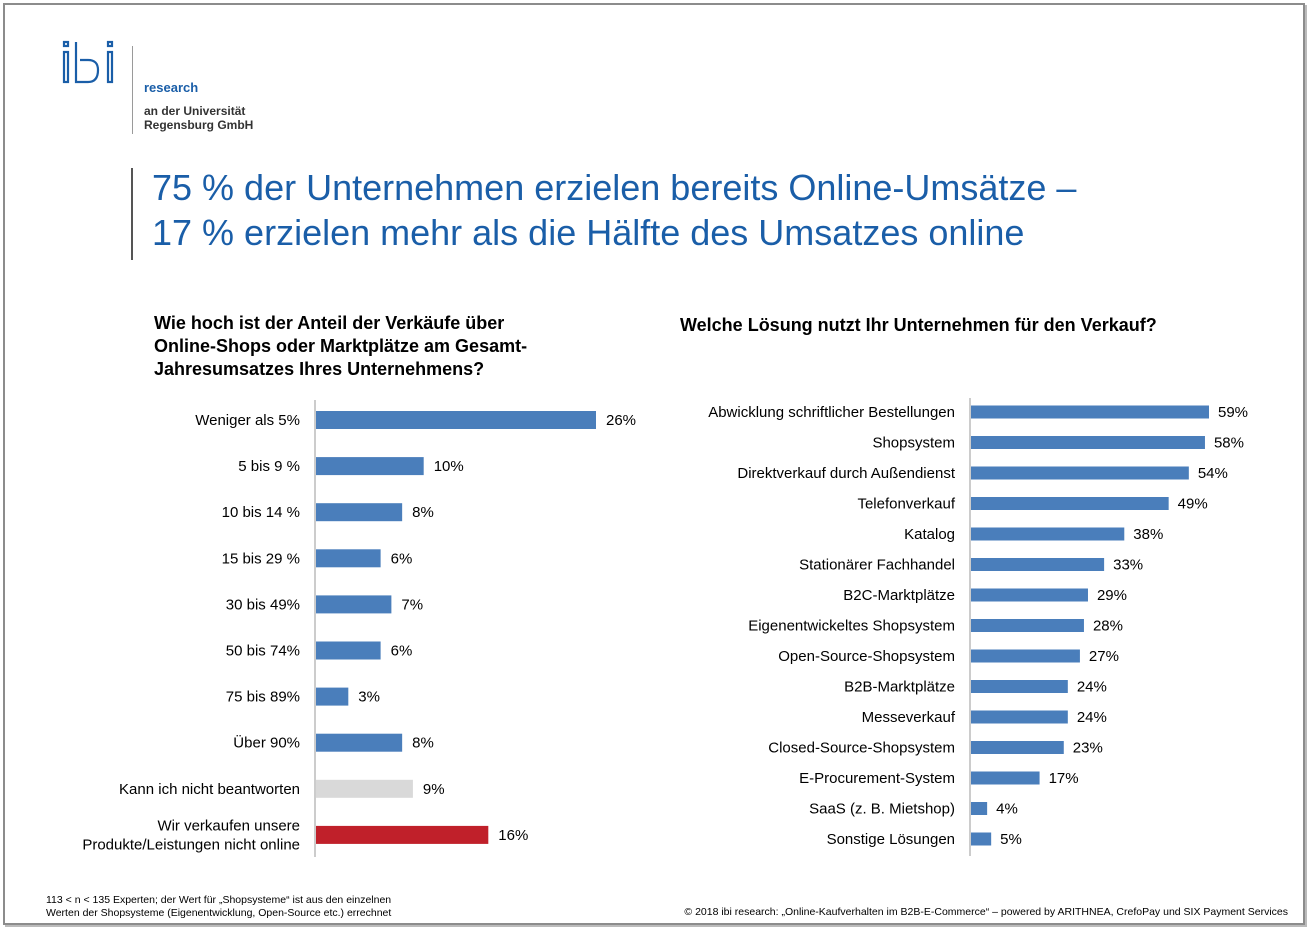  Describe the element at coordinates (199, 125) in the screenshot. I see `logo-university-line2: Regensburg GmbH` at that location.